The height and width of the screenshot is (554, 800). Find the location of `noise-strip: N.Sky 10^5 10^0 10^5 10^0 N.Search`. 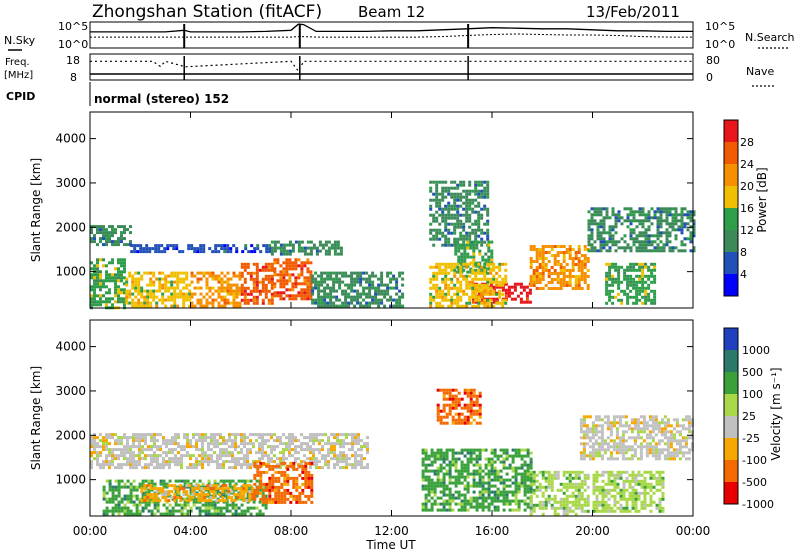

noise-strip: N.Sky 10^5 10^0 10^5 10^0 N.Search is located at coordinates (399, 35).